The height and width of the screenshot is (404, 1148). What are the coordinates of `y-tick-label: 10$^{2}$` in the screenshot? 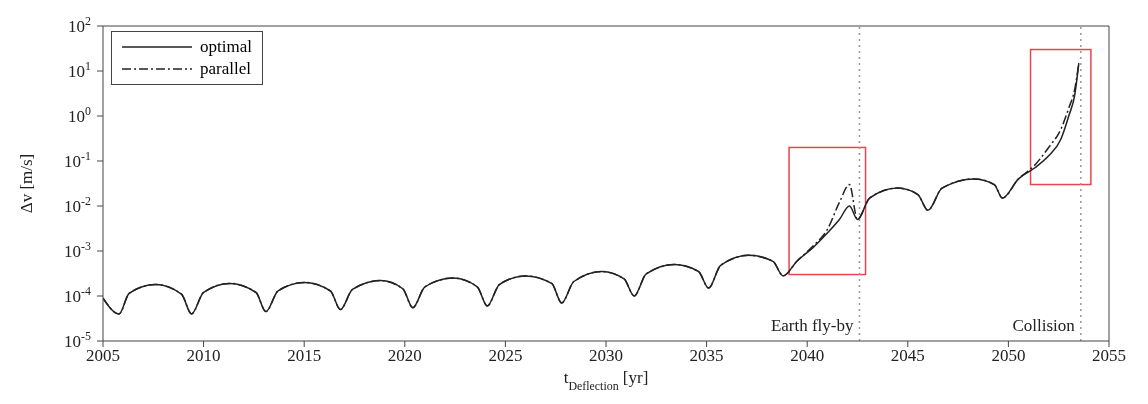 It's located at (80, 25).